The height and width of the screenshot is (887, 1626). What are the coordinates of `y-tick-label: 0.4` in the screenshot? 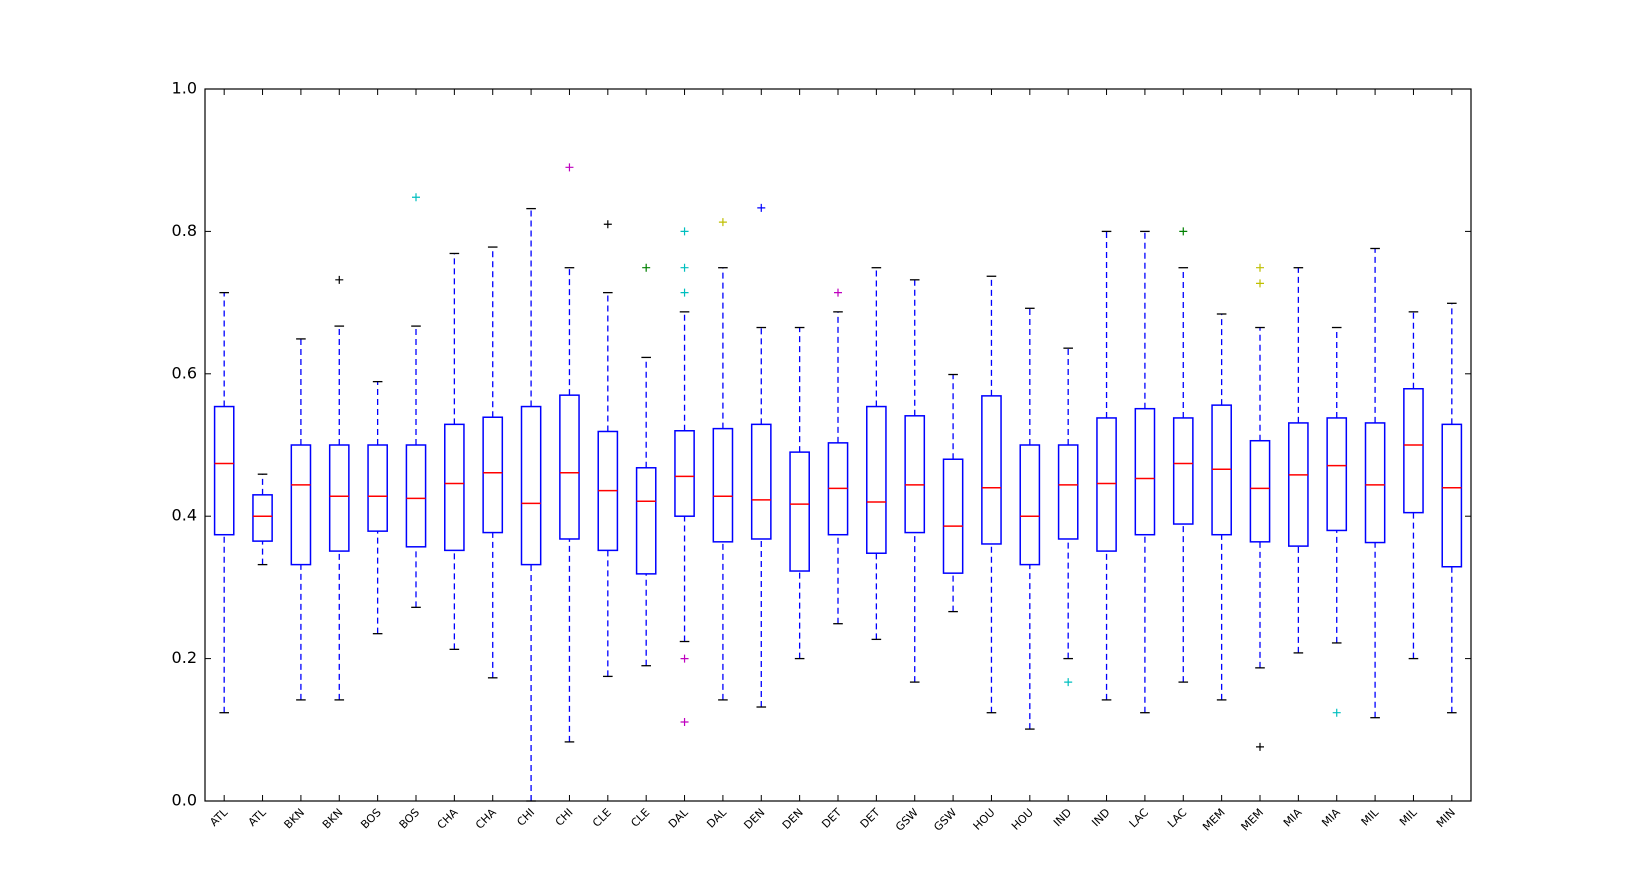 It's located at (184, 515).